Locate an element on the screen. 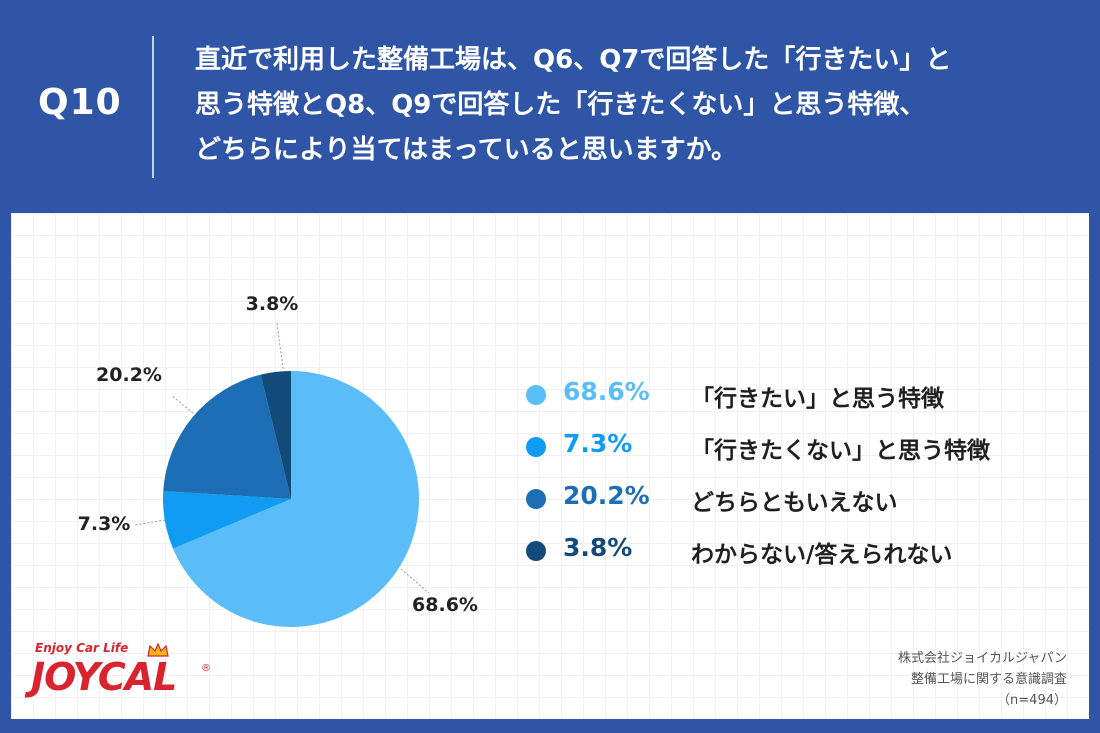 The width and height of the screenshot is (1100, 733). data-label: 7.3% is located at coordinates (104, 524).